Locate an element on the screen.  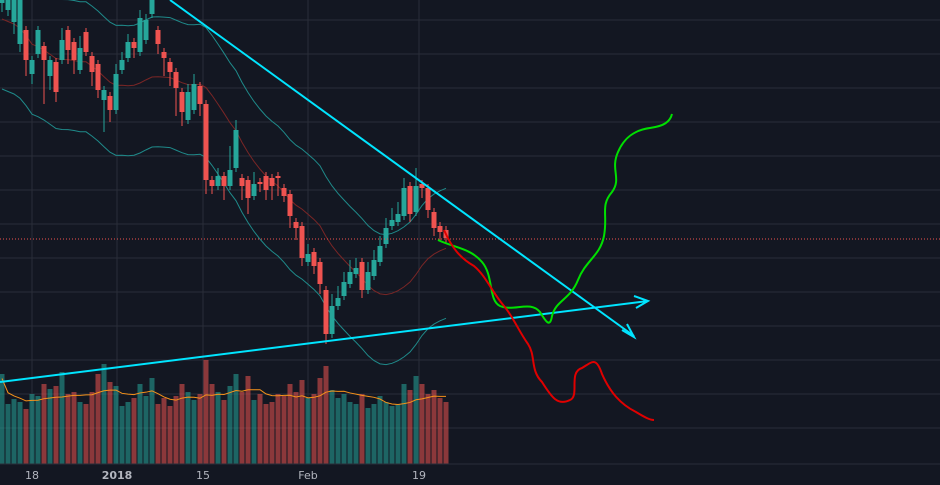
volume-ma-line is located at coordinates (223, 392).